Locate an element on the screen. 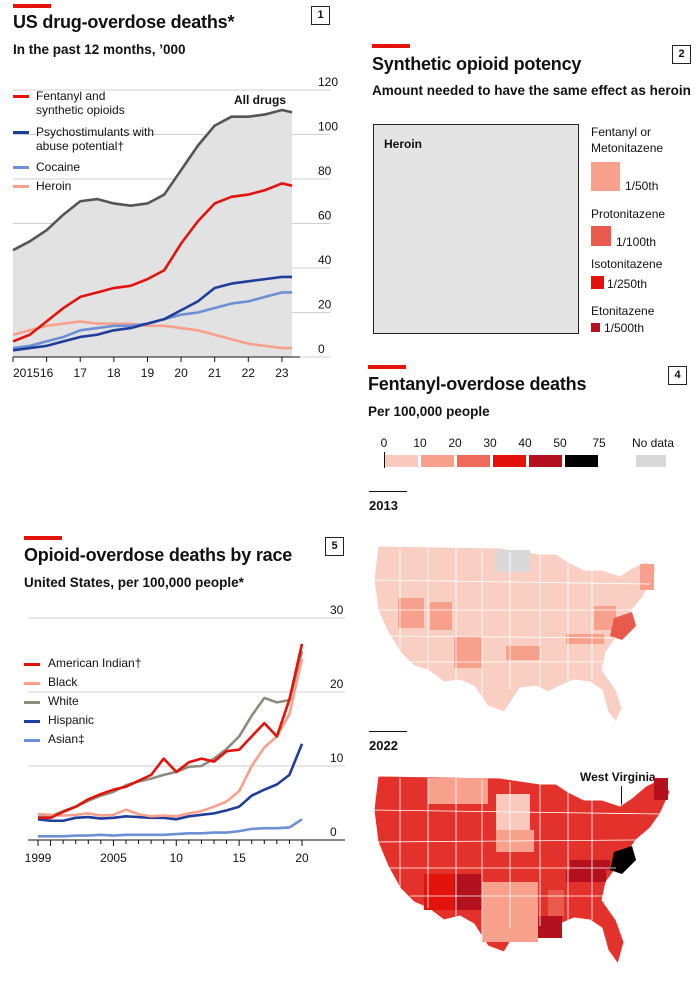 The height and width of the screenshot is (981, 700). map-2013-state-ut is located at coordinates (441, 616).